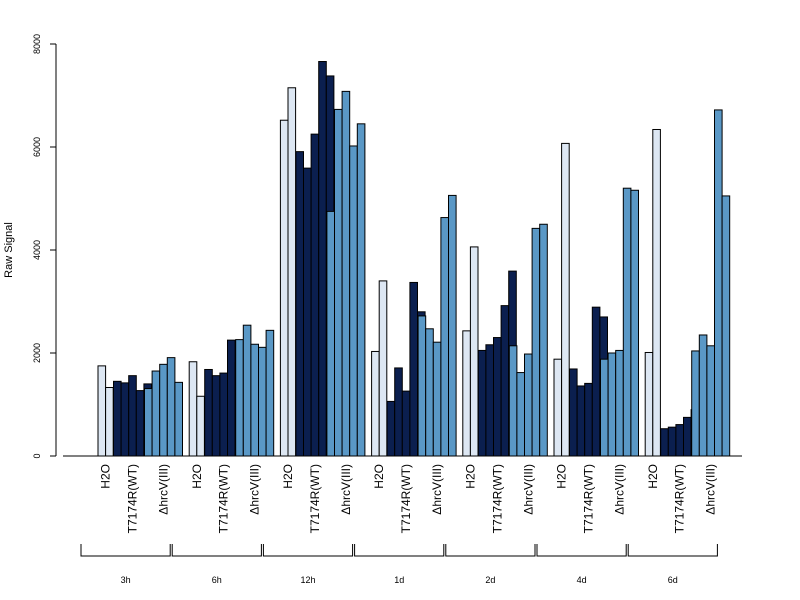 Image resolution: width=800 pixels, height=600 pixels. Describe the element at coordinates (9, 250) in the screenshot. I see `y-axis-label: Raw Signal` at that location.